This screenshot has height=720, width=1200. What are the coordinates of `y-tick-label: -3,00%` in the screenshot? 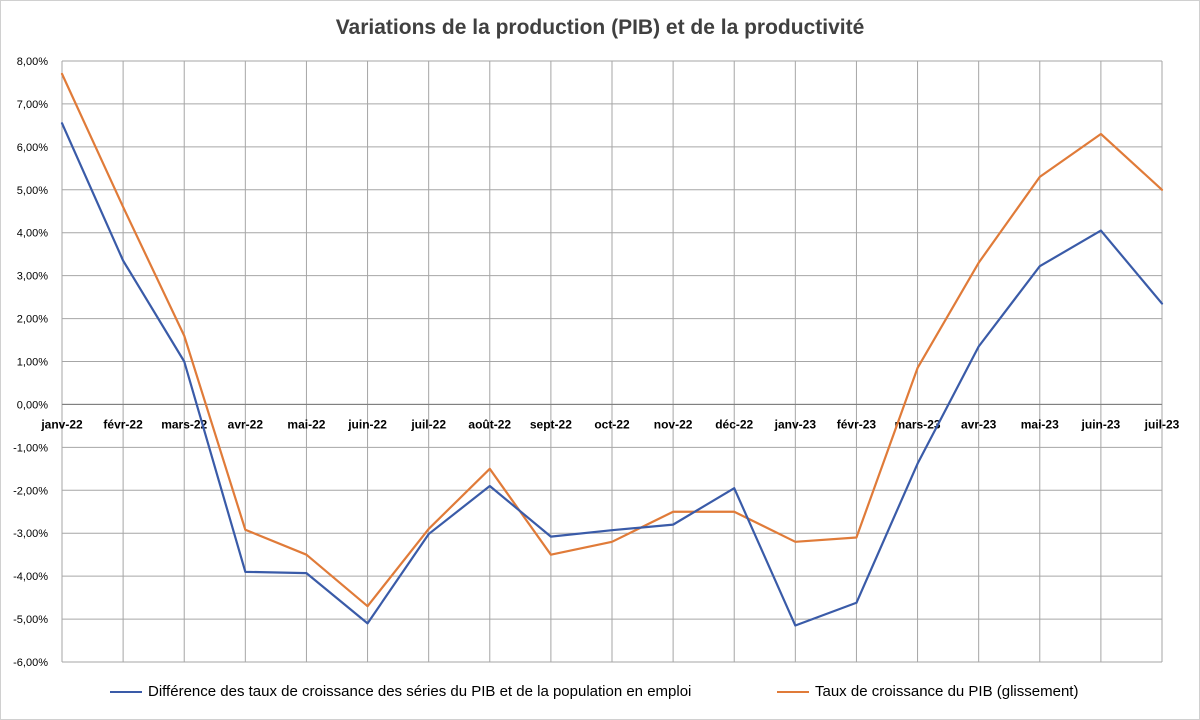 It's located at (30, 534).